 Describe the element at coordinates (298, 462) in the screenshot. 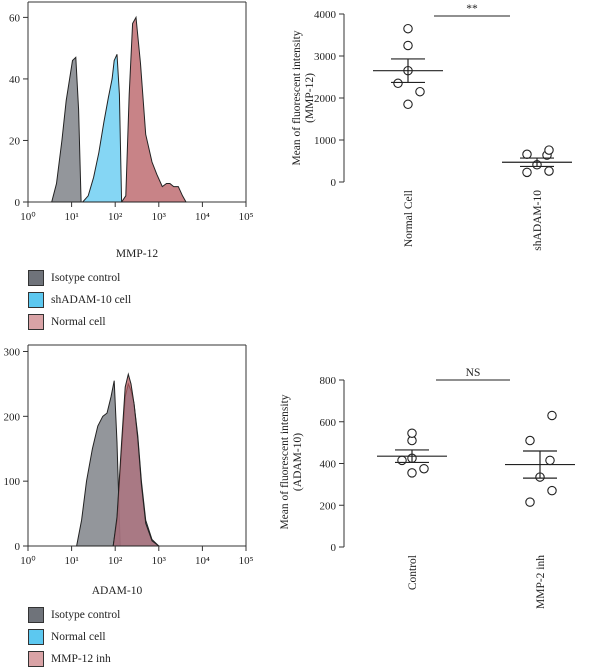

I see `y-axis-label-line2: (ADAM-10)` at that location.